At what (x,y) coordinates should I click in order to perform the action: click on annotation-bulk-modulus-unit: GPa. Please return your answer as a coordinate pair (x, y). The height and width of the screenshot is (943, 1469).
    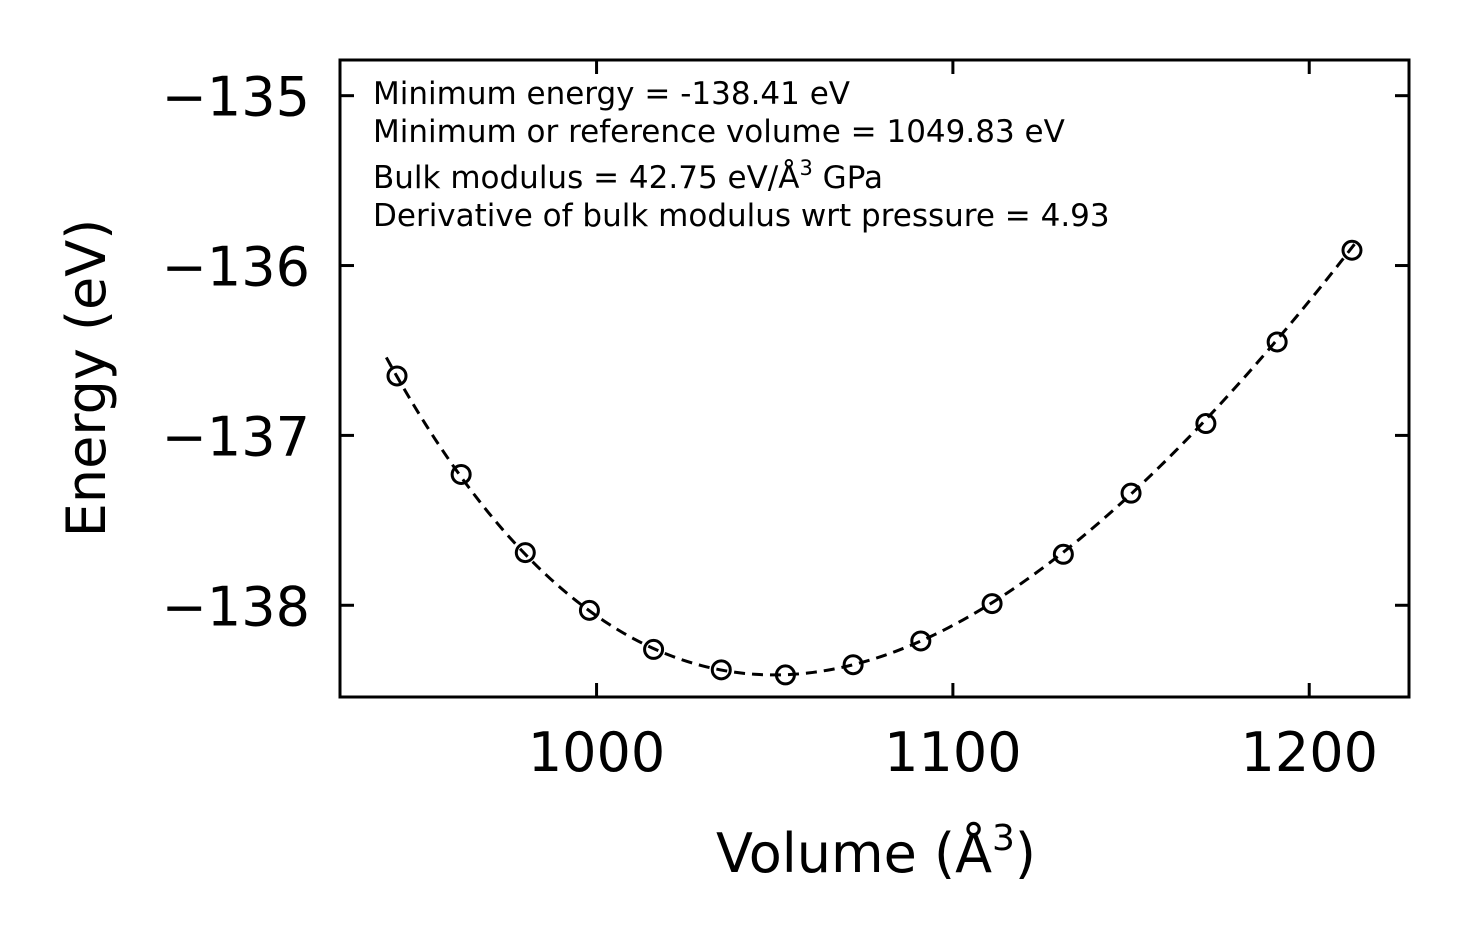
    Looking at the image, I should click on (848, 178).